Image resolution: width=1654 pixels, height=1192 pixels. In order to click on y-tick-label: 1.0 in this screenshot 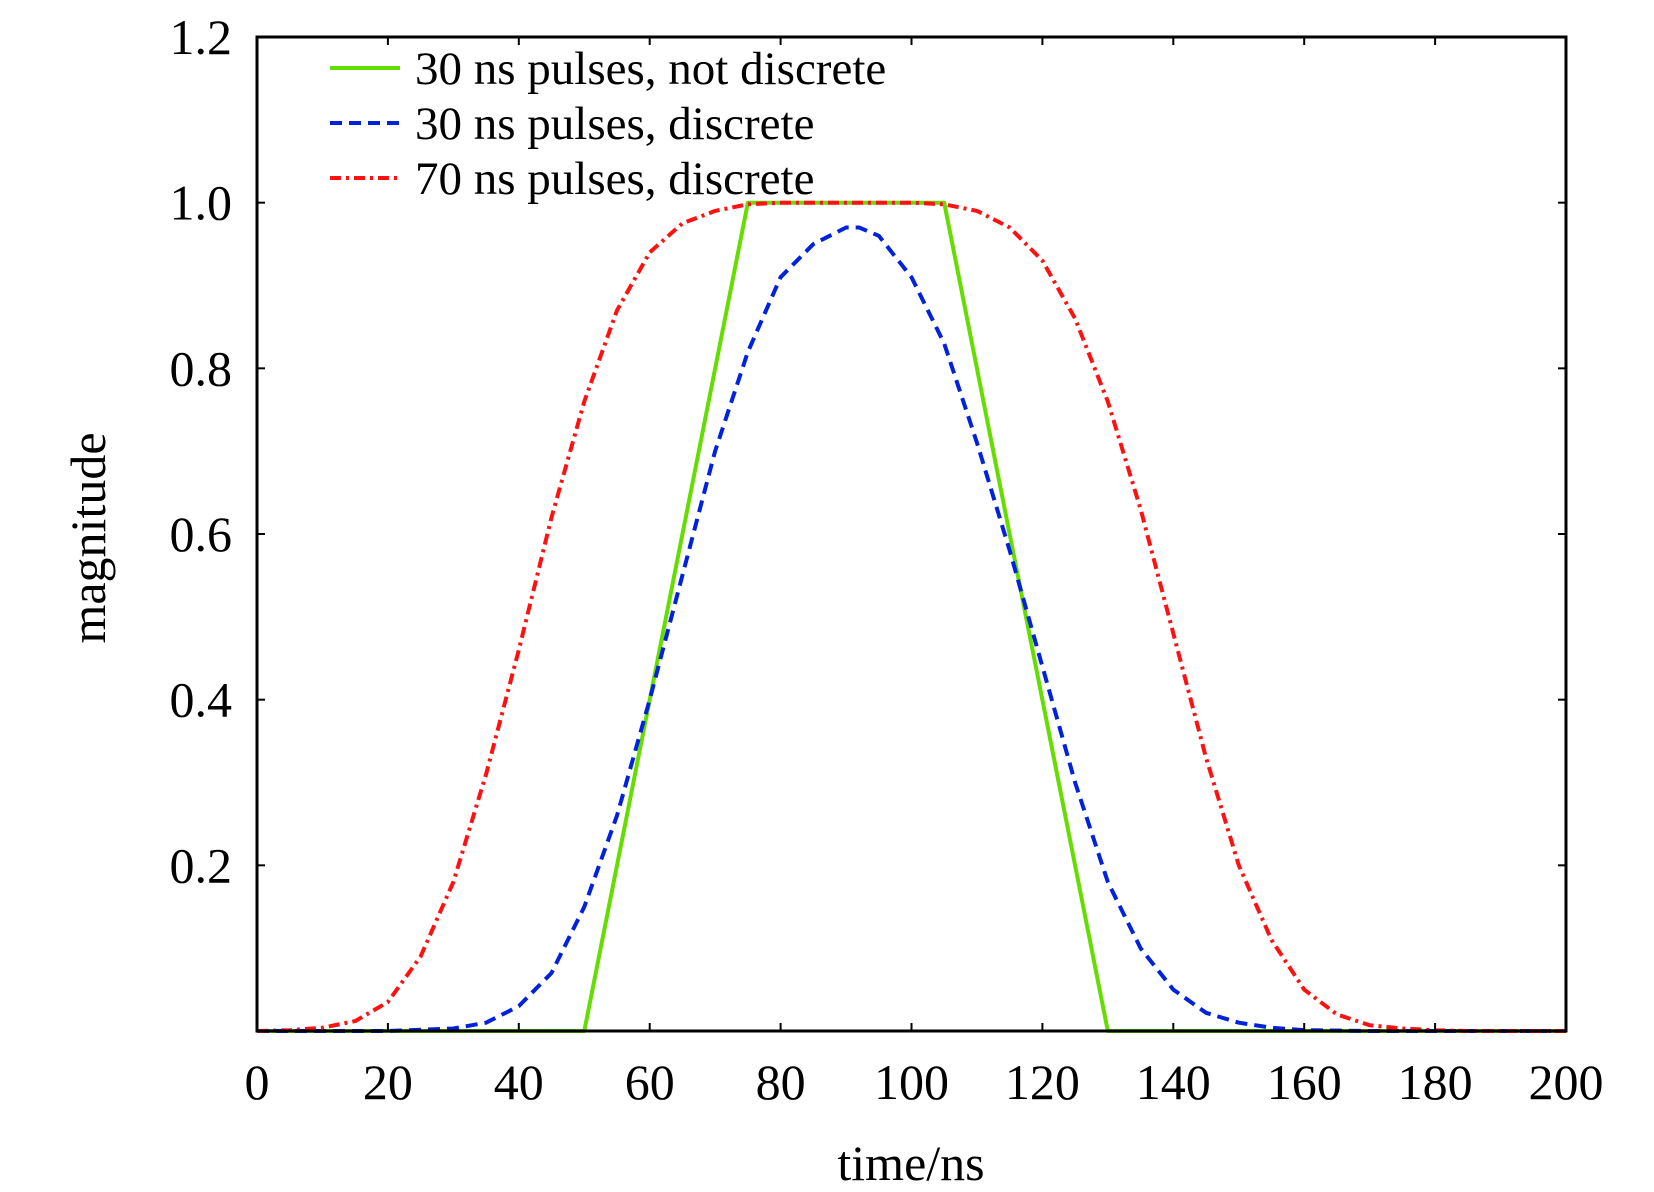, I will do `click(201, 203)`.